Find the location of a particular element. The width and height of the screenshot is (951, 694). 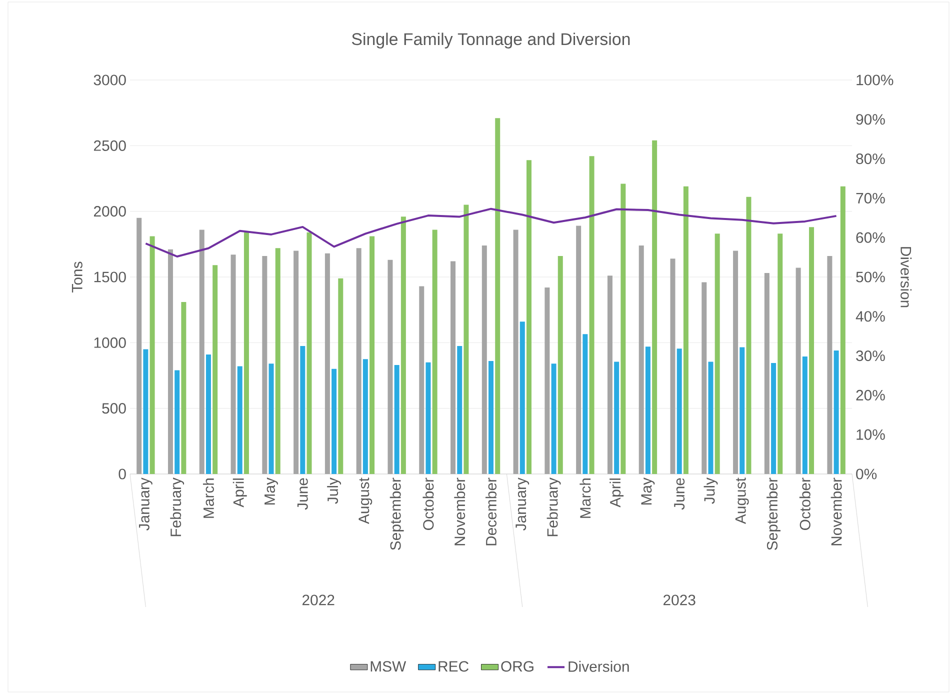

x-tick-label: March is located at coordinates (208, 498).